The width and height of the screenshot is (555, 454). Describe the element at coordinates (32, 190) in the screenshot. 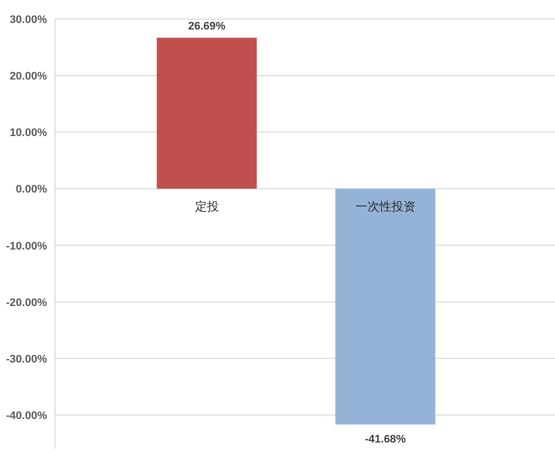

I see `y-tick-label: 0.00%` at that location.